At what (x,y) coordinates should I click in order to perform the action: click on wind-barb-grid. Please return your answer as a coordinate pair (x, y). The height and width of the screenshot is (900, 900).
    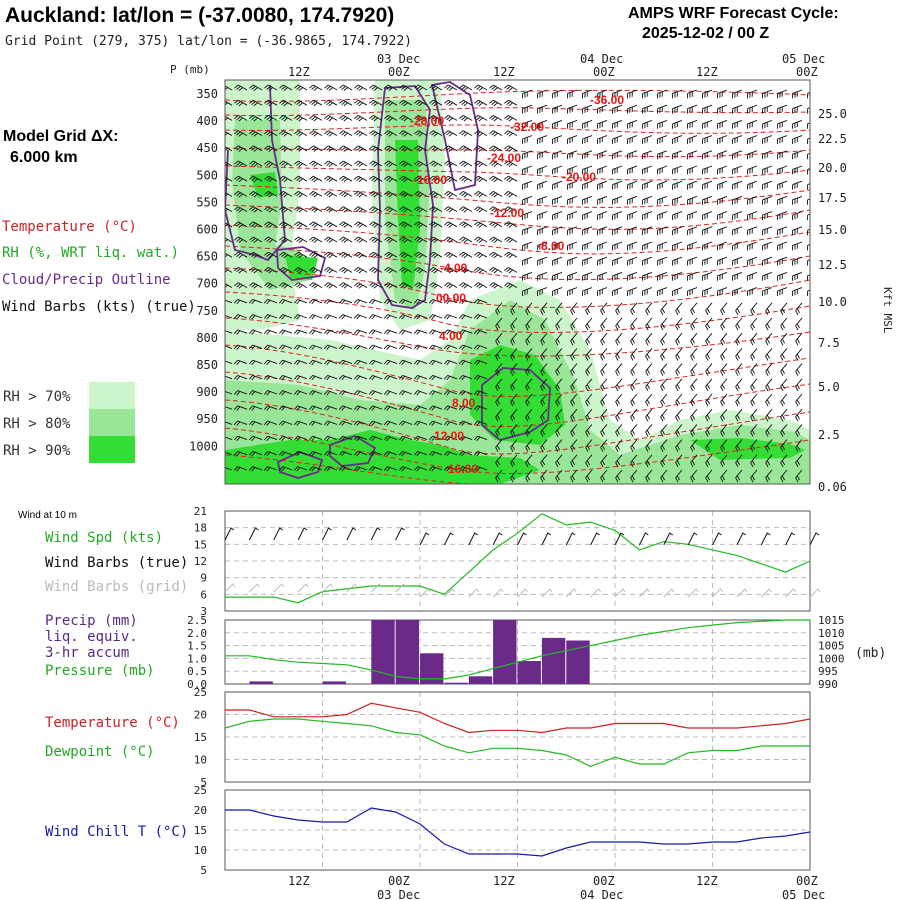
    Looking at the image, I should click on (522, 593).